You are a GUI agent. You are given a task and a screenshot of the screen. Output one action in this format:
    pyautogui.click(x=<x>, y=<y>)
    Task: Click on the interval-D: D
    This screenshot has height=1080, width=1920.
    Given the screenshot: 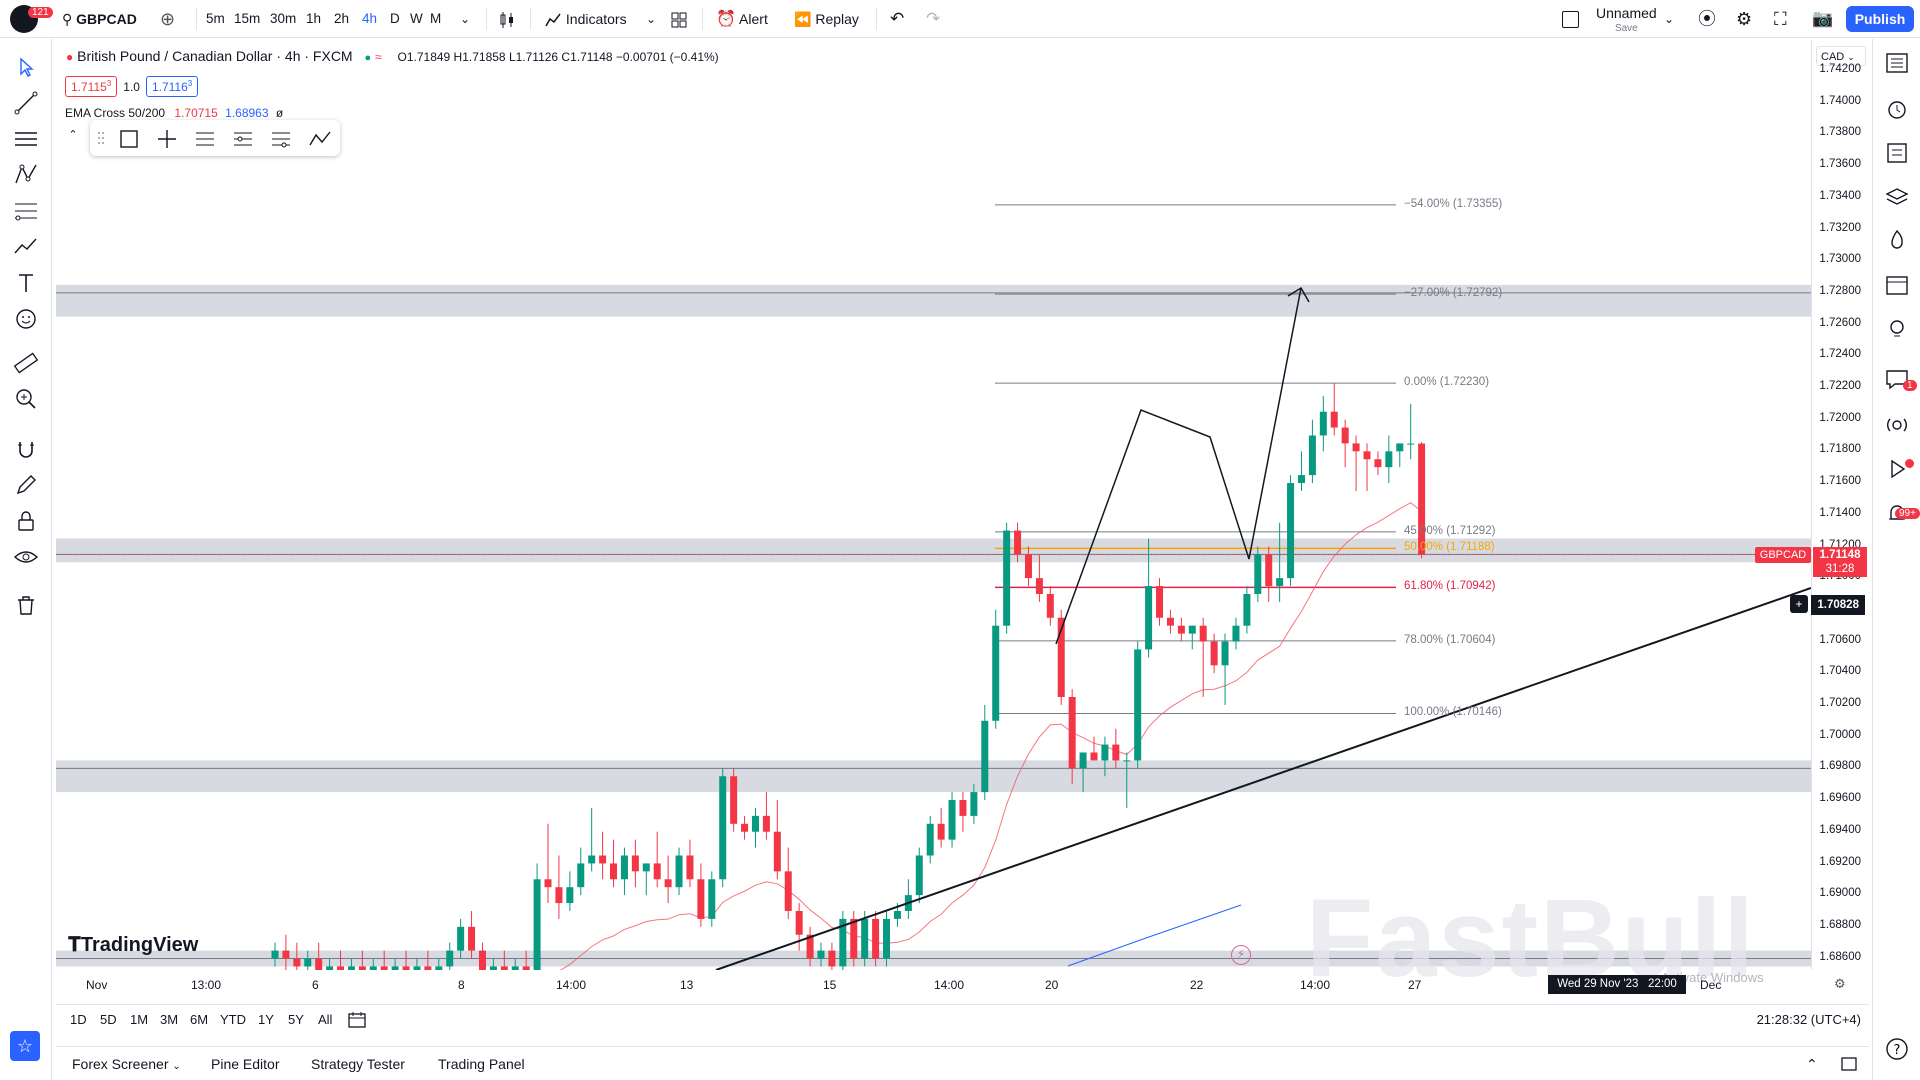 What is the action you would take?
    pyautogui.click(x=395, y=18)
    